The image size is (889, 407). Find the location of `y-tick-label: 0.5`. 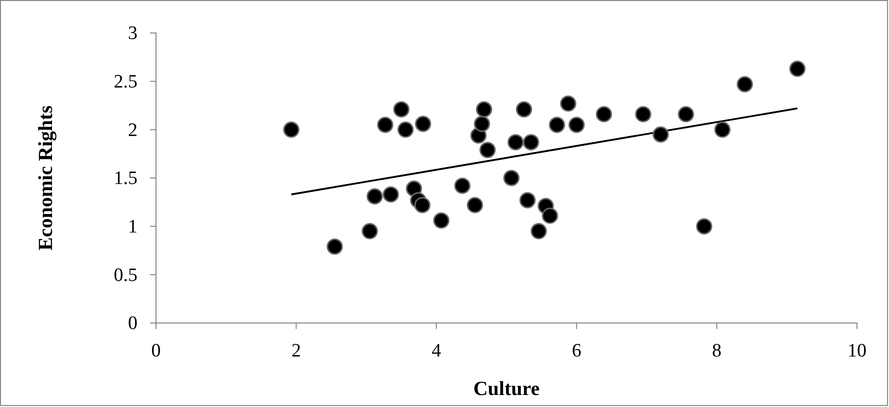

y-tick-label: 0.5 is located at coordinates (126, 275).